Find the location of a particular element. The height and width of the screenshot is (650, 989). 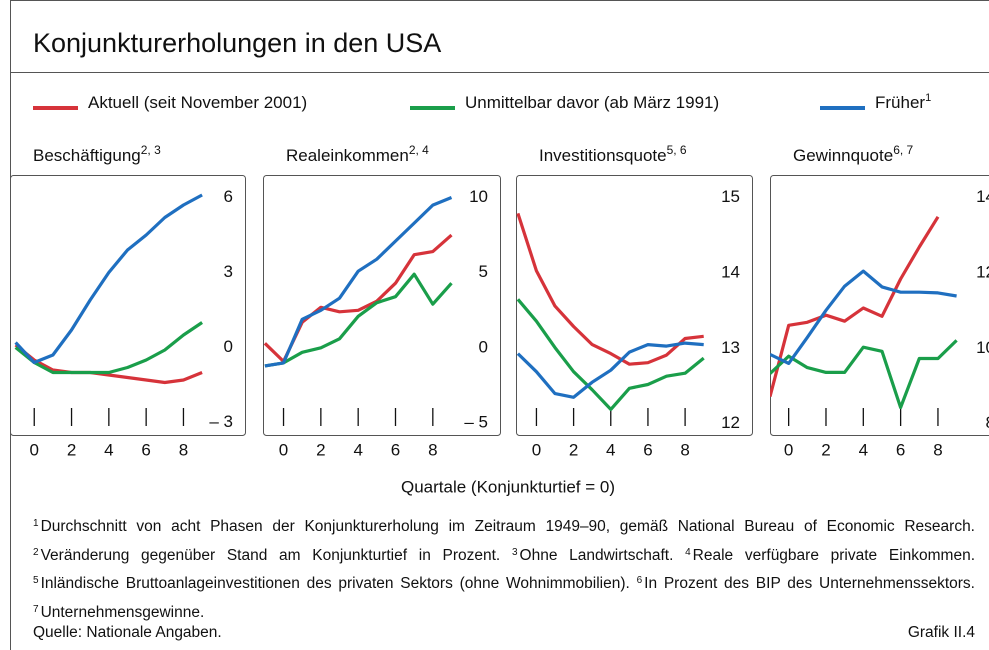

source: Quelle: Nationale Angaben. is located at coordinates (127, 632).